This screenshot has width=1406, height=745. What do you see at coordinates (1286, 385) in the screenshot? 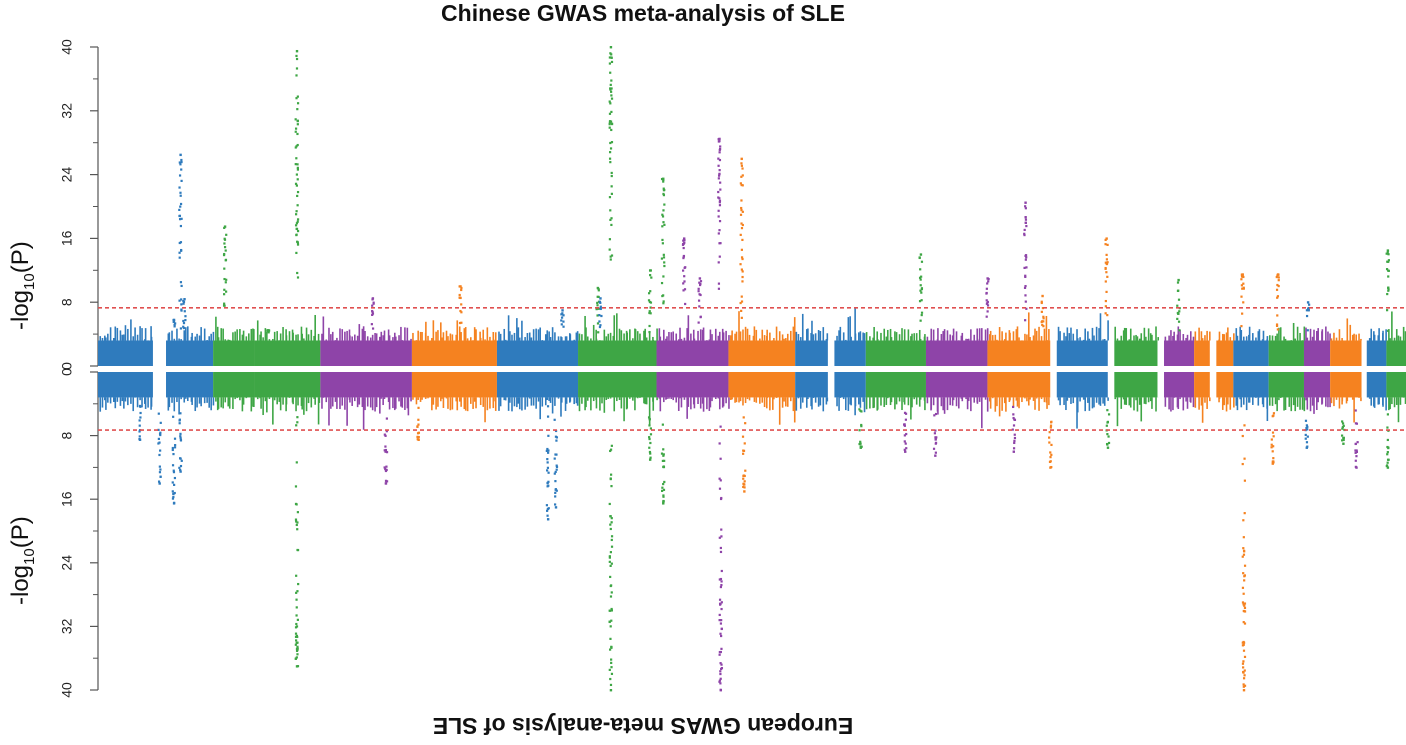
I see `chromosome-band-bottom` at bounding box center [1286, 385].